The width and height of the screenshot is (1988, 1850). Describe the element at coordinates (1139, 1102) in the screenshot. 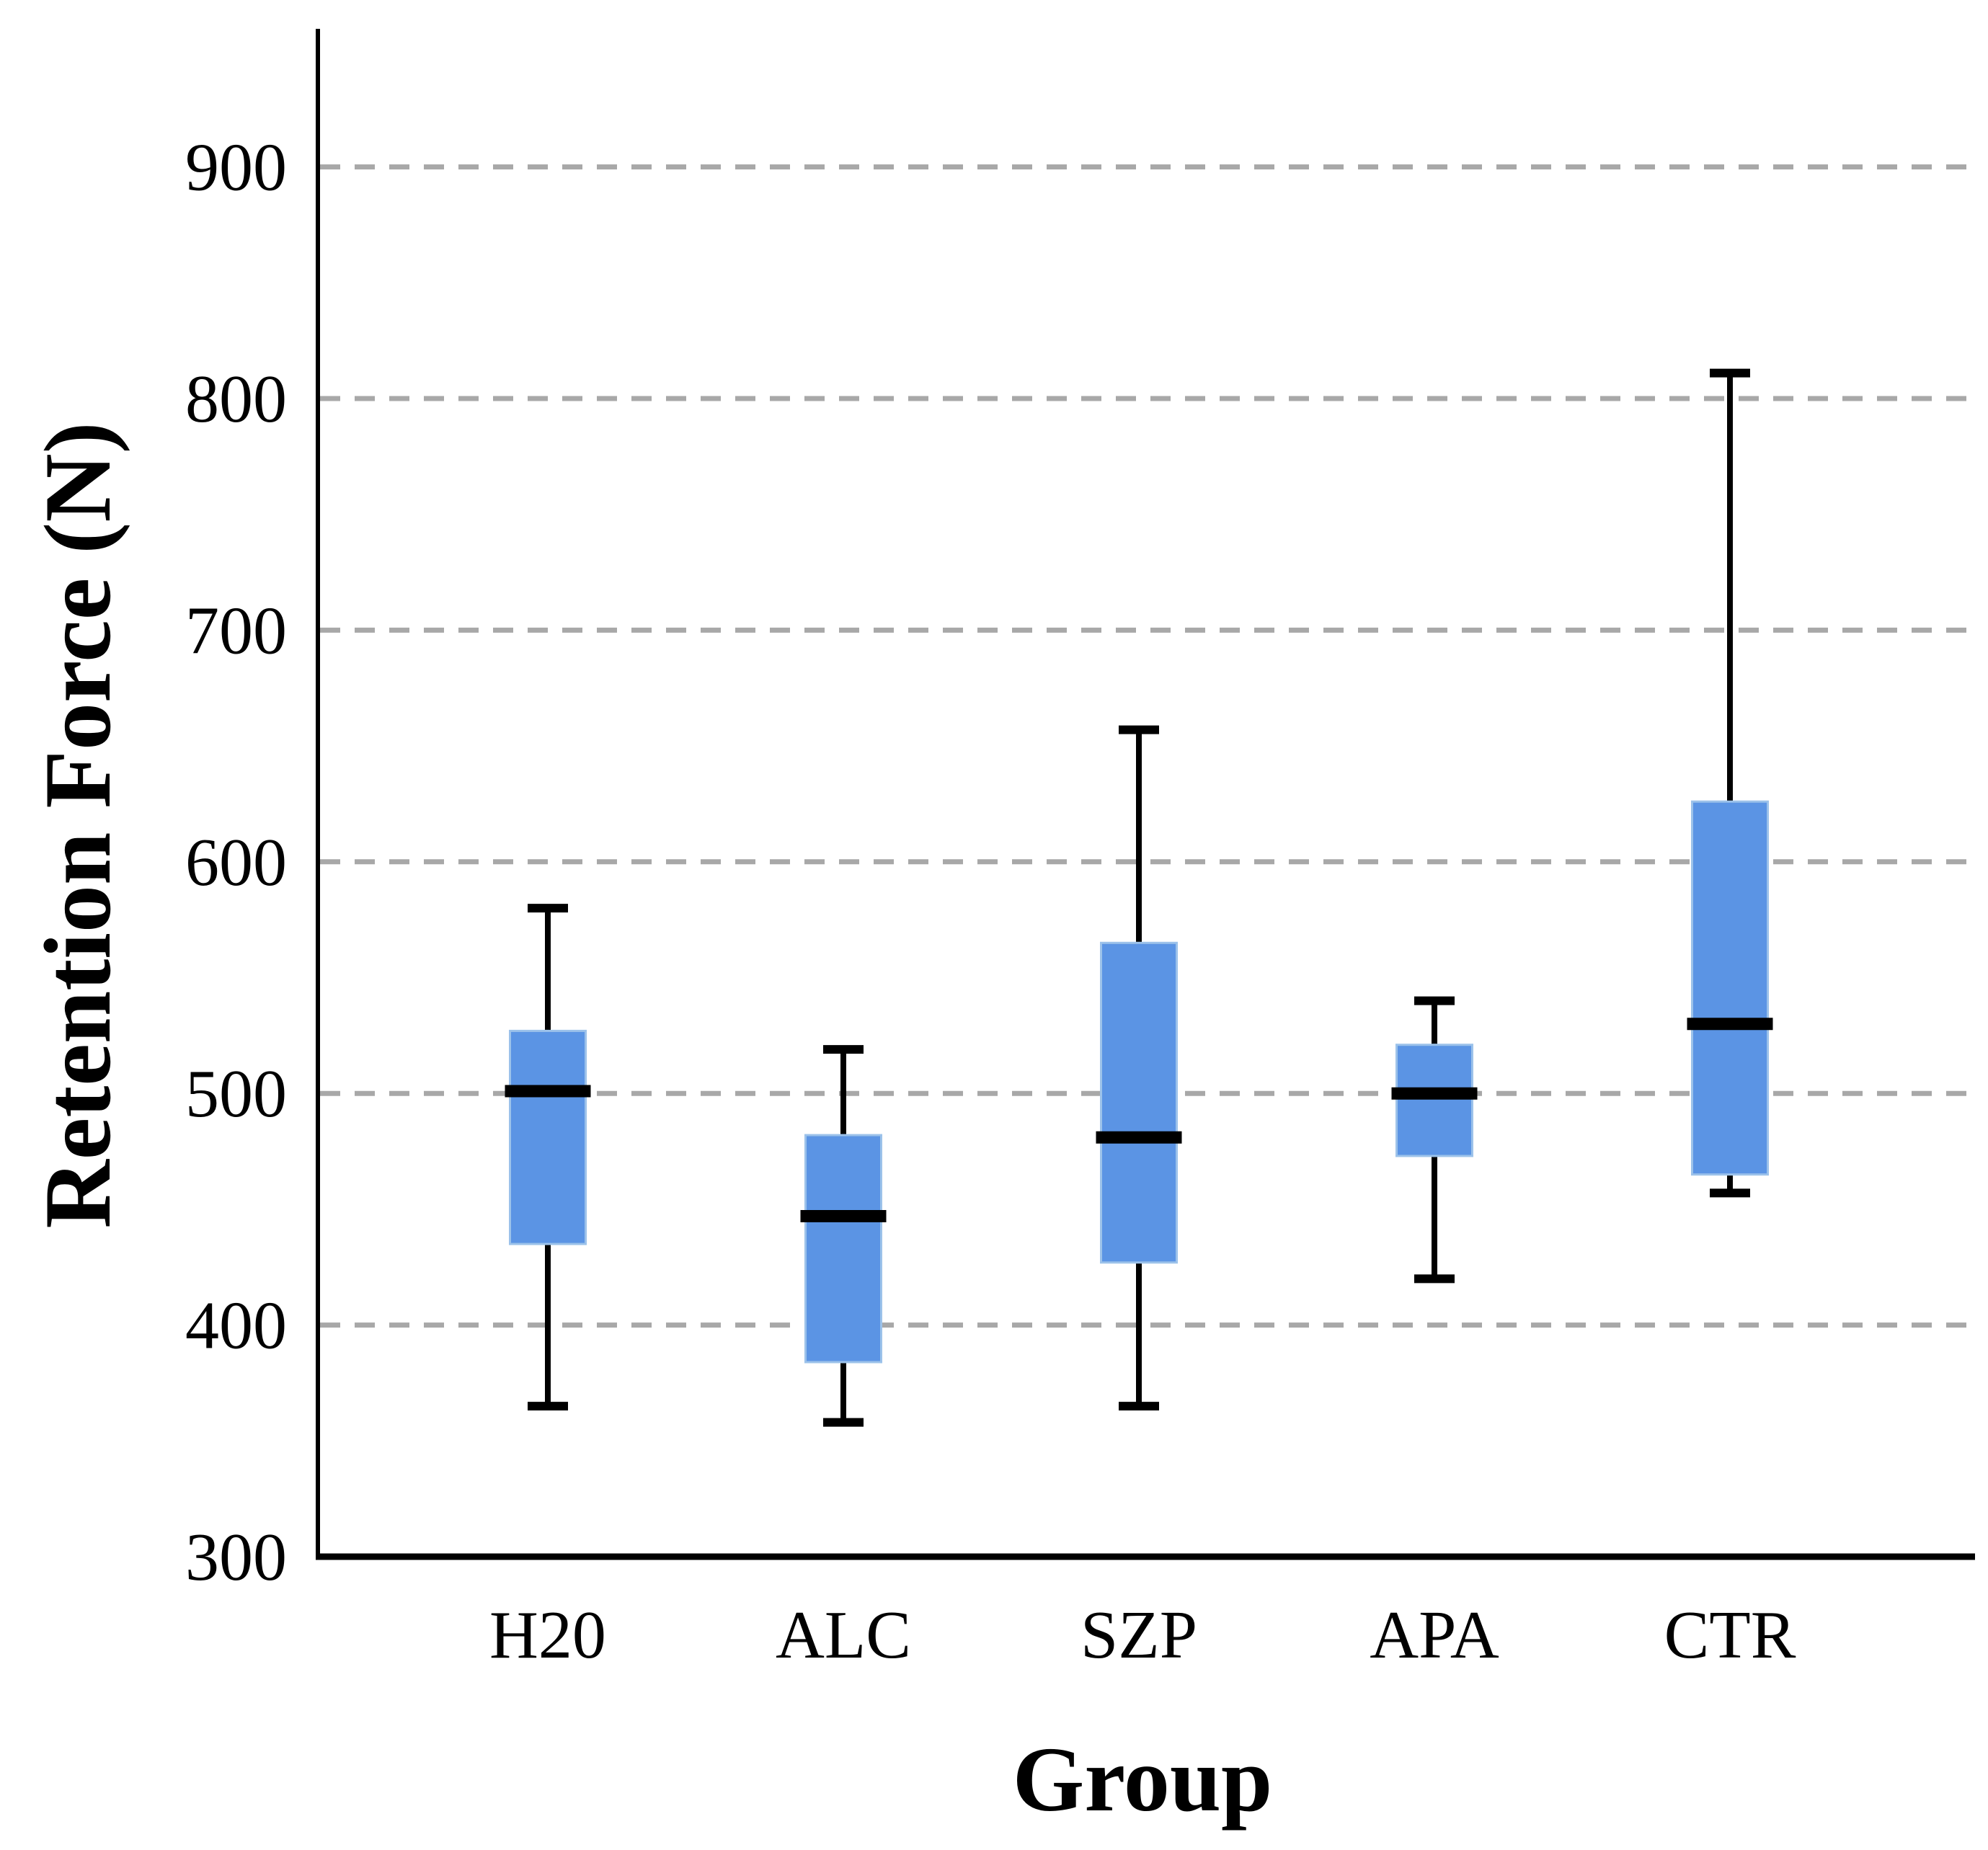

I see `iqr-box-SZP` at that location.